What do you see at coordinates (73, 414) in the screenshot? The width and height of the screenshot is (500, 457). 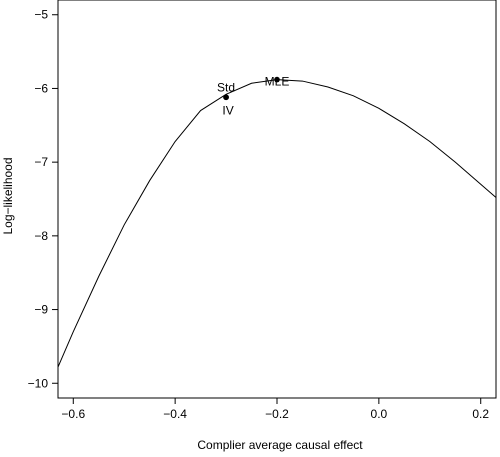 I see `x-tick-label: −0.6` at bounding box center [73, 414].